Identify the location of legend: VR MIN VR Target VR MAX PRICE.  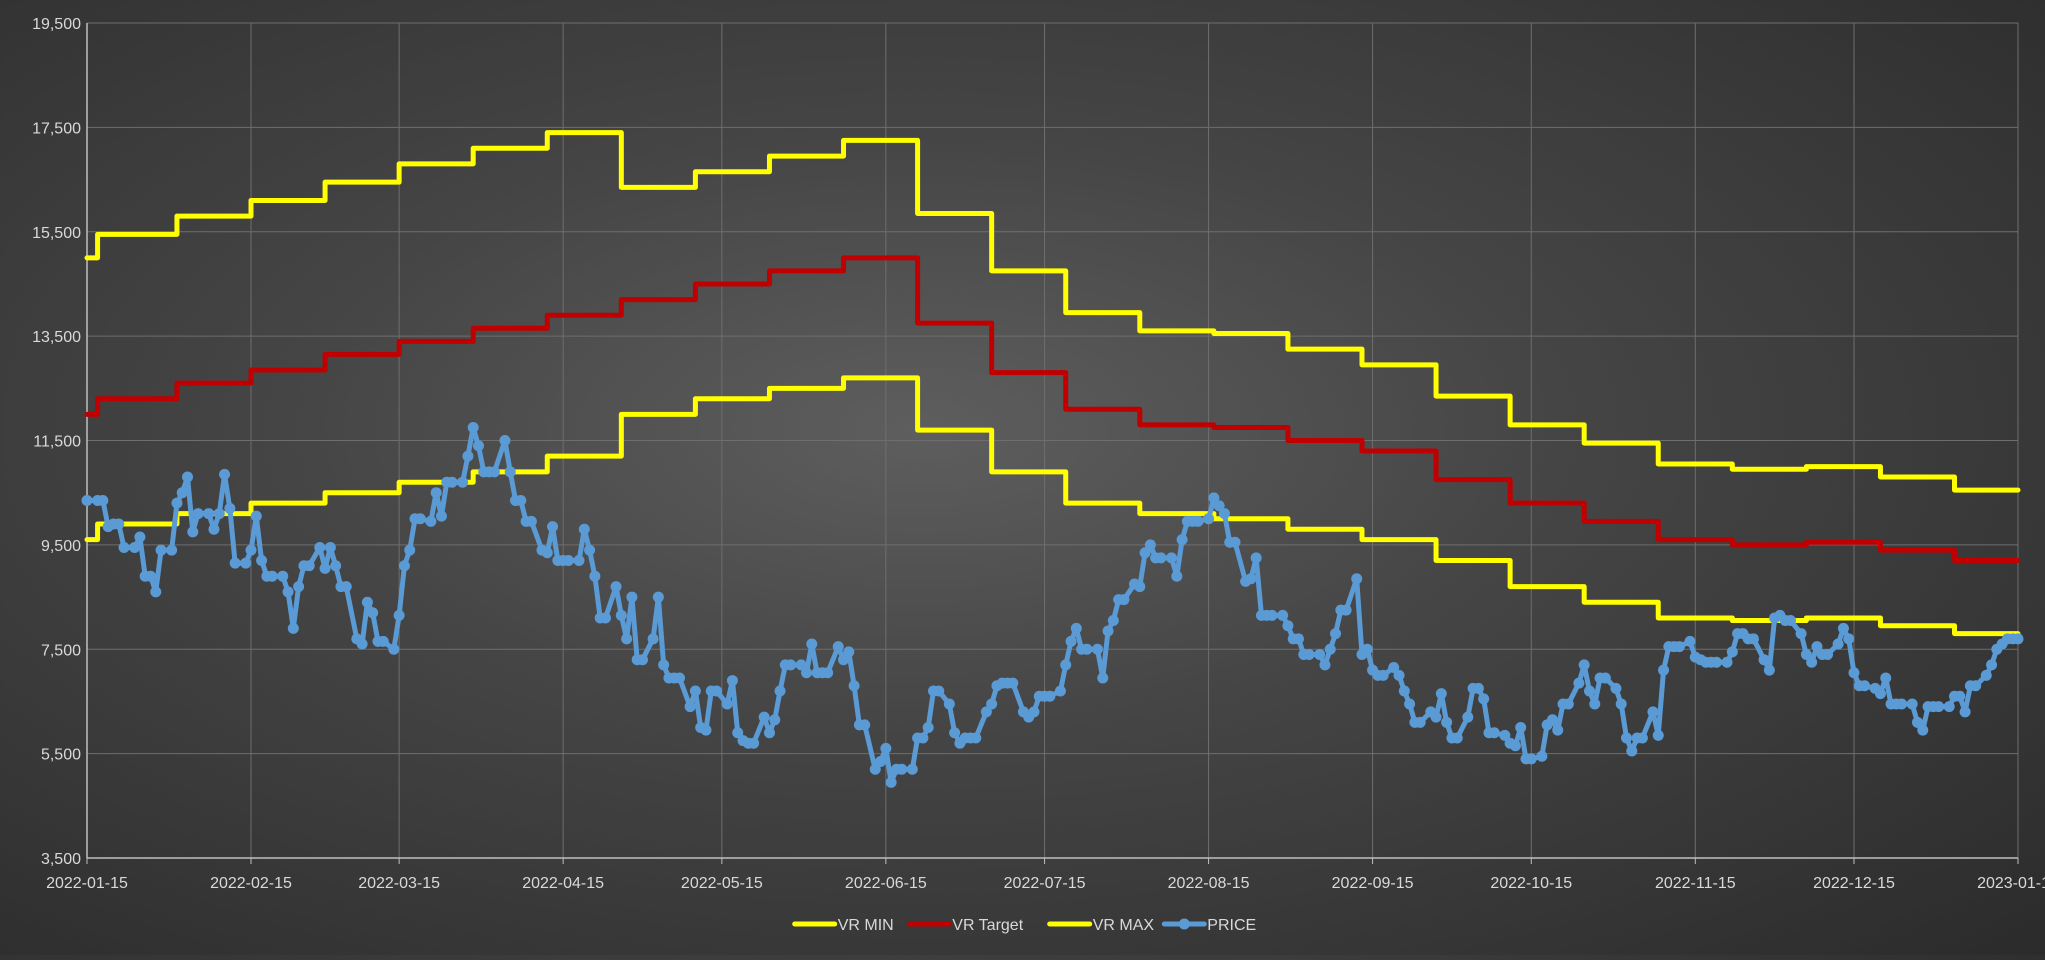
(1024, 925).